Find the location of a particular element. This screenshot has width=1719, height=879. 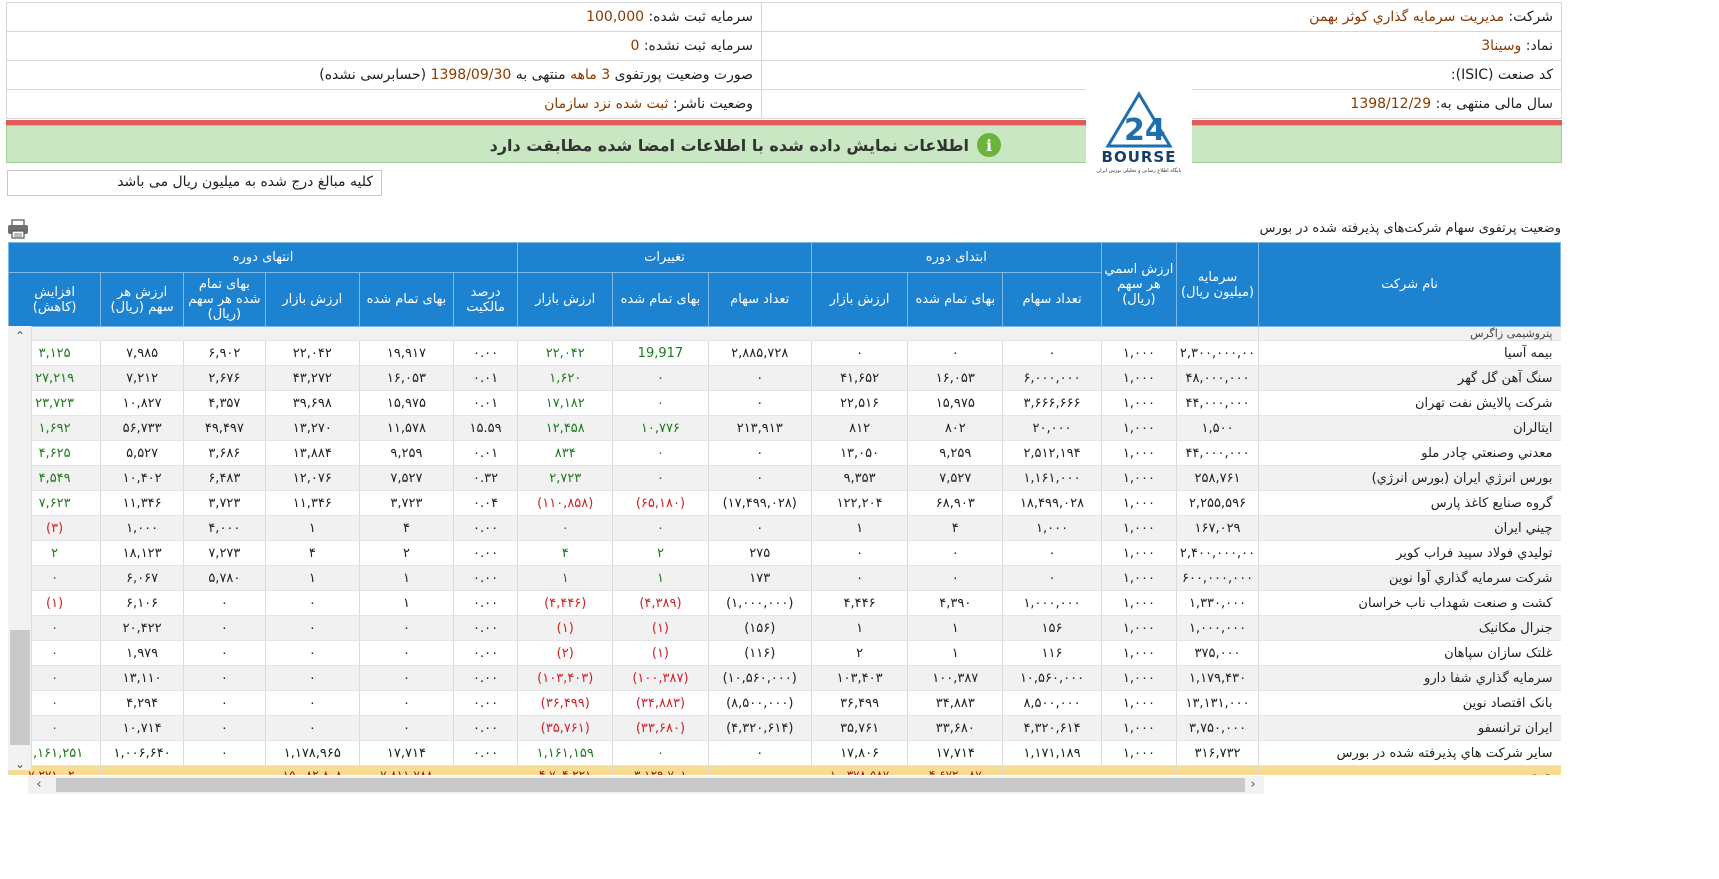

cell-value: ۷,۲۱۲ is located at coordinates (142, 378).